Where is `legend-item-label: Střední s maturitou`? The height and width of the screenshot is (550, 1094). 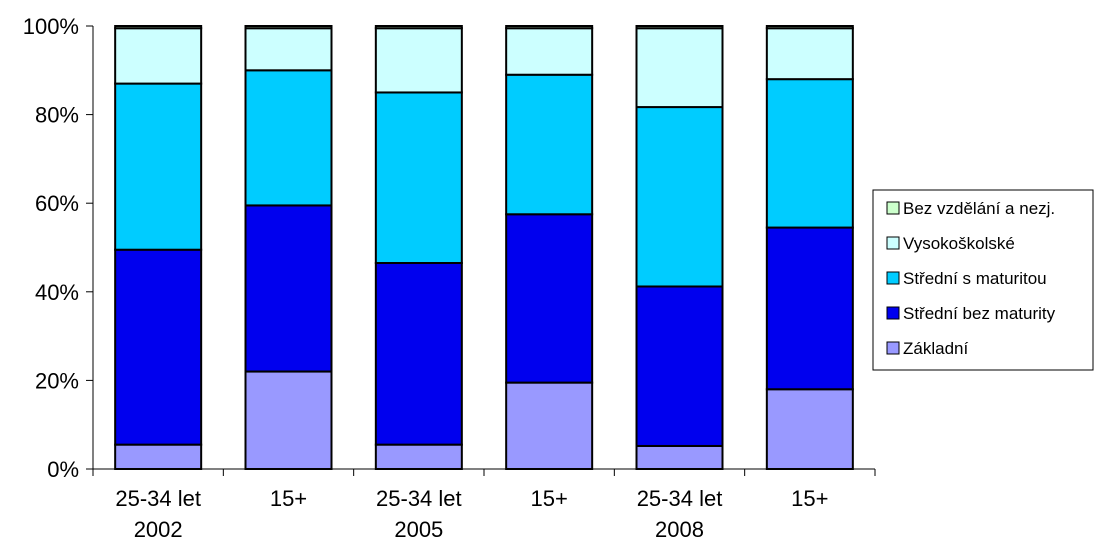 legend-item-label: Střední s maturitou is located at coordinates (975, 278).